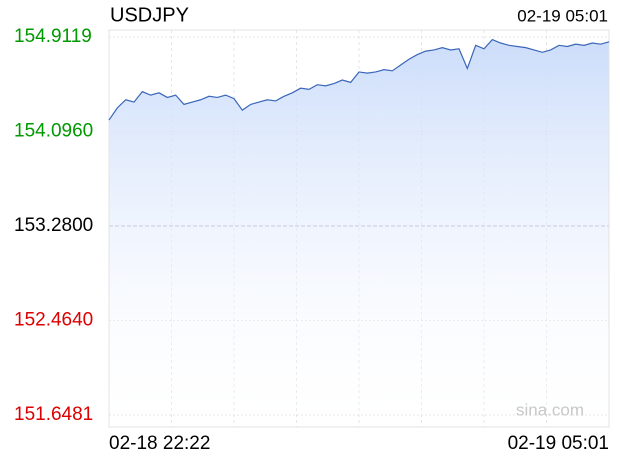 The height and width of the screenshot is (460, 620). Describe the element at coordinates (558, 443) in the screenshot. I see `x-tick-label: 02-19 05:01` at that location.